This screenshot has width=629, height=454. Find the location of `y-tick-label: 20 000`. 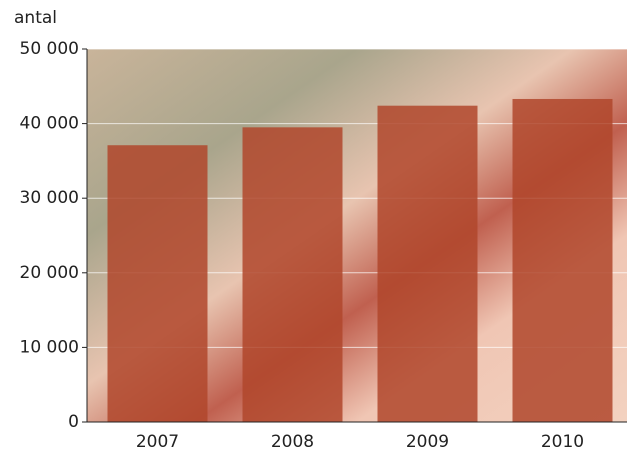

y-tick-label: 20 000 is located at coordinates (49, 273).